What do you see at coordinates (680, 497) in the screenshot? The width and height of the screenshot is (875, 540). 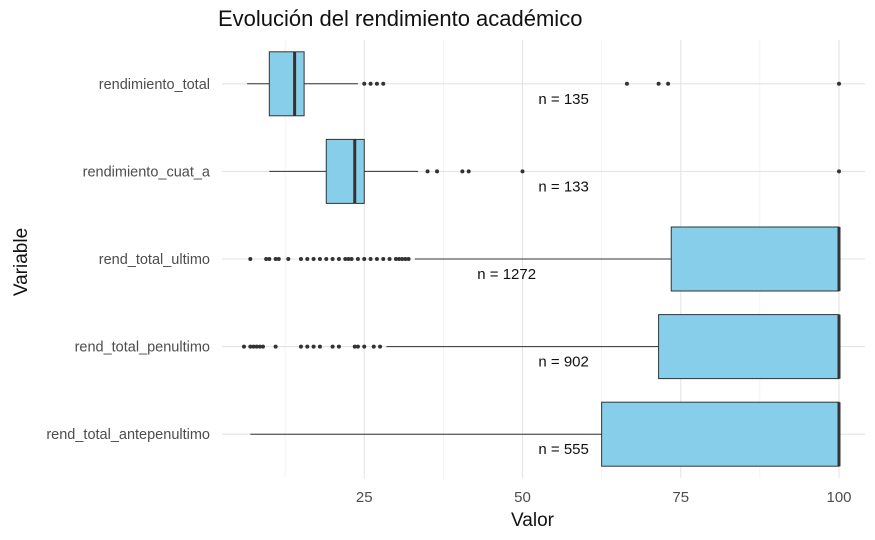 I see `x-tick-label: 75` at bounding box center [680, 497].